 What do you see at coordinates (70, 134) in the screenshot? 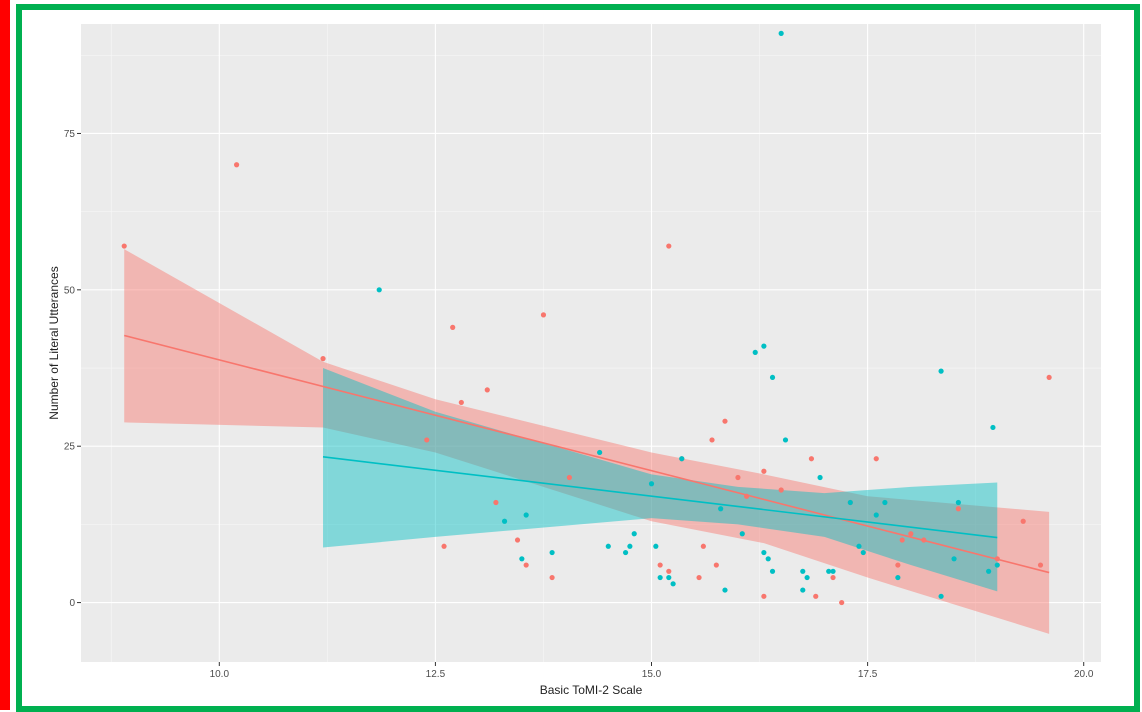
I see `y-tick-label: 75` at bounding box center [70, 134].